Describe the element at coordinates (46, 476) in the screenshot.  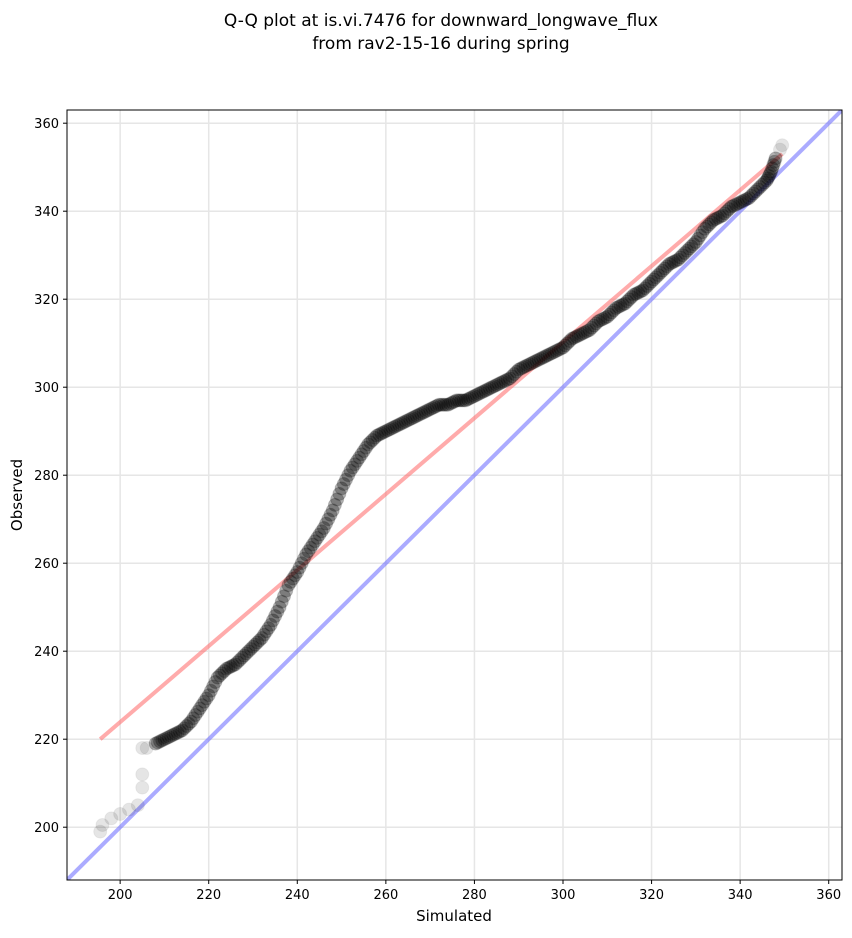
I see `y-tick-label: 280` at that location.